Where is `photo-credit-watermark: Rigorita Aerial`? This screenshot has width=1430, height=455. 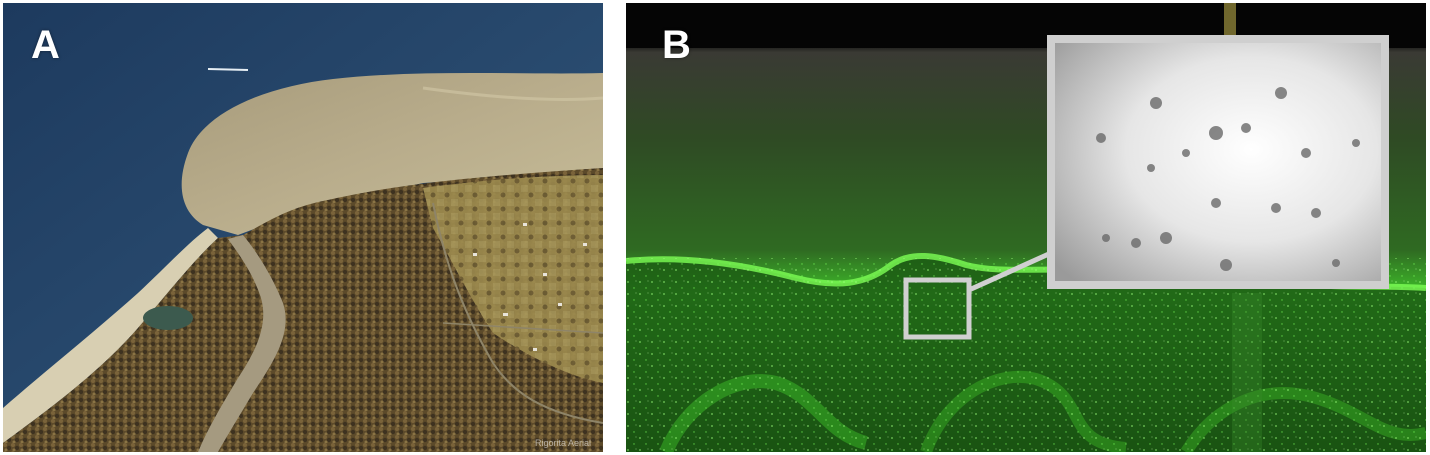 photo-credit-watermark: Rigorita Aerial is located at coordinates (562, 443).